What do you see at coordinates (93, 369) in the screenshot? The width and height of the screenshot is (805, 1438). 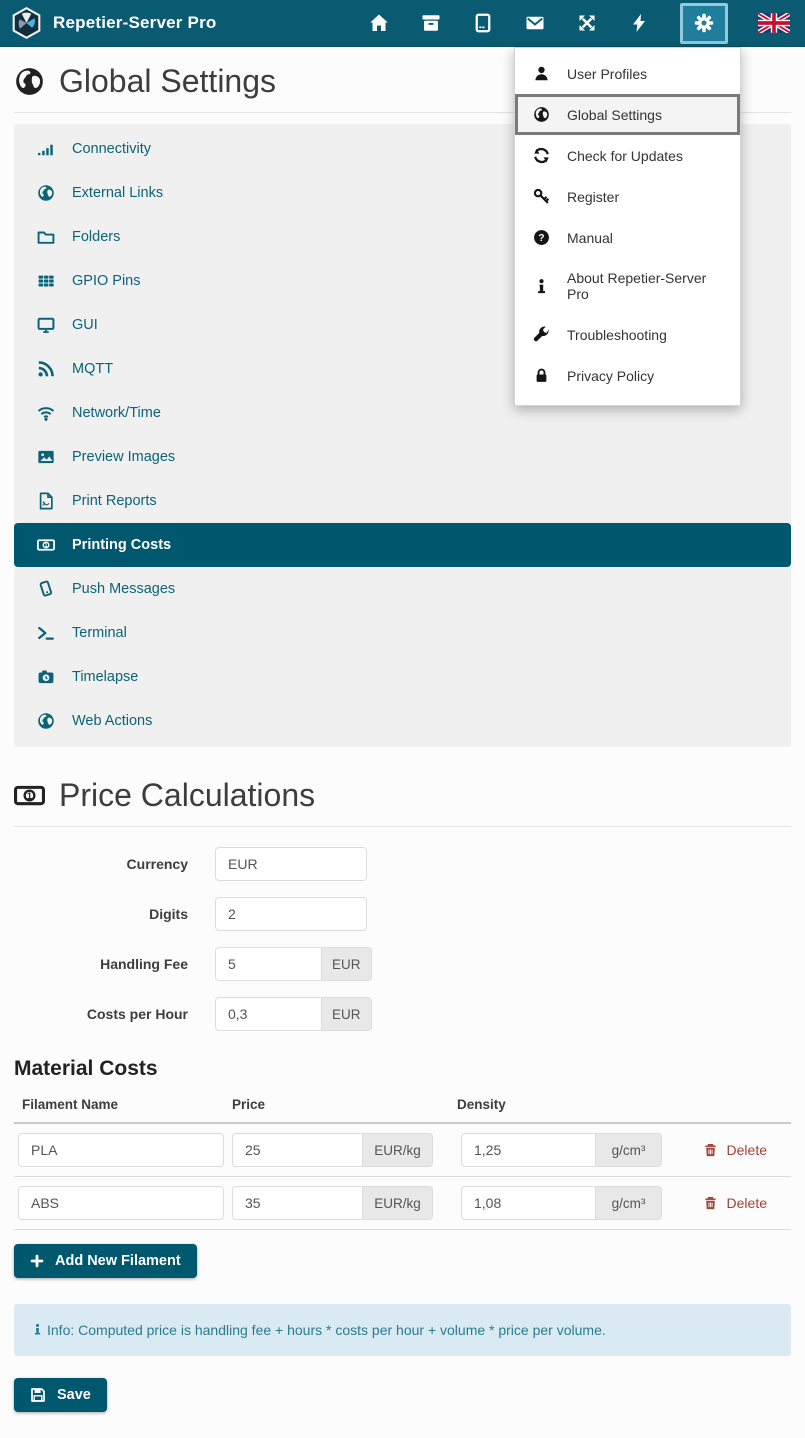 I see `nav-item-label: MQTT` at bounding box center [93, 369].